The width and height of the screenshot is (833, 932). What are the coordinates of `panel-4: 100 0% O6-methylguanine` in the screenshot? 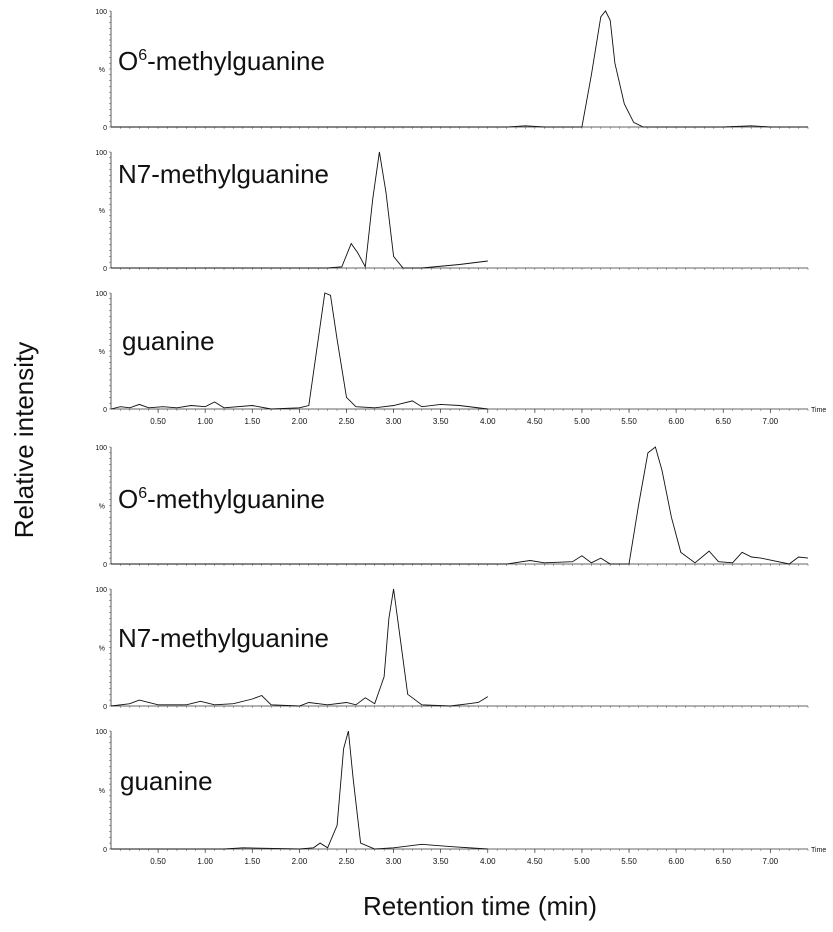 It's located at (452, 507).